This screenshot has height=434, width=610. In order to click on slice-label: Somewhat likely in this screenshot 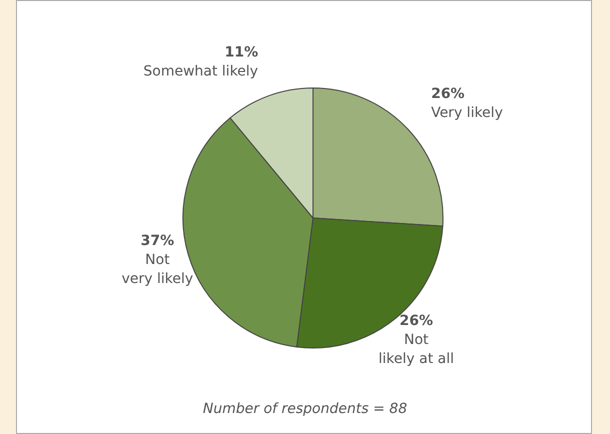, I will do `click(200, 72)`.